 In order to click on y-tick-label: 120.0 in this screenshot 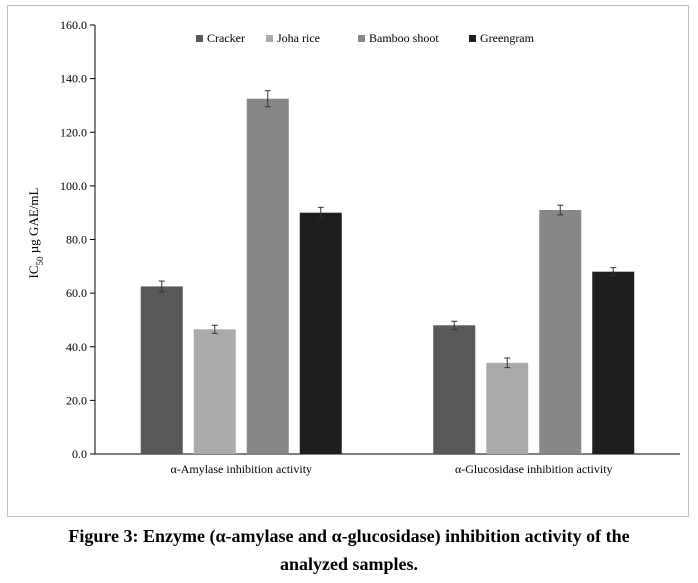, I will do `click(73, 132)`.